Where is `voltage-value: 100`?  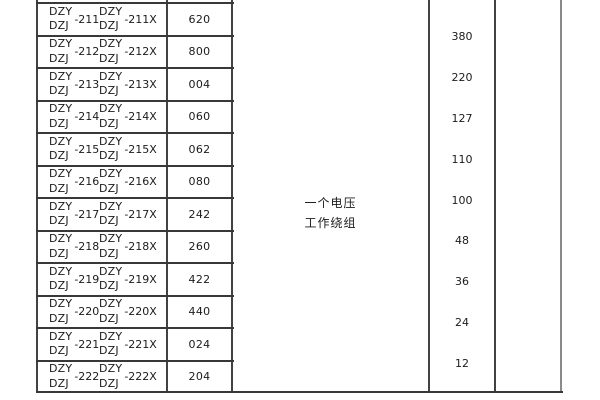 voltage-value: 100 is located at coordinates (462, 200).